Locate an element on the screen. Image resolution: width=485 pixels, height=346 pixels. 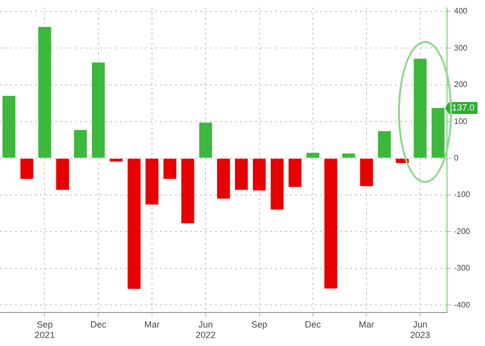
x-tick-label: Sep is located at coordinates (259, 324).